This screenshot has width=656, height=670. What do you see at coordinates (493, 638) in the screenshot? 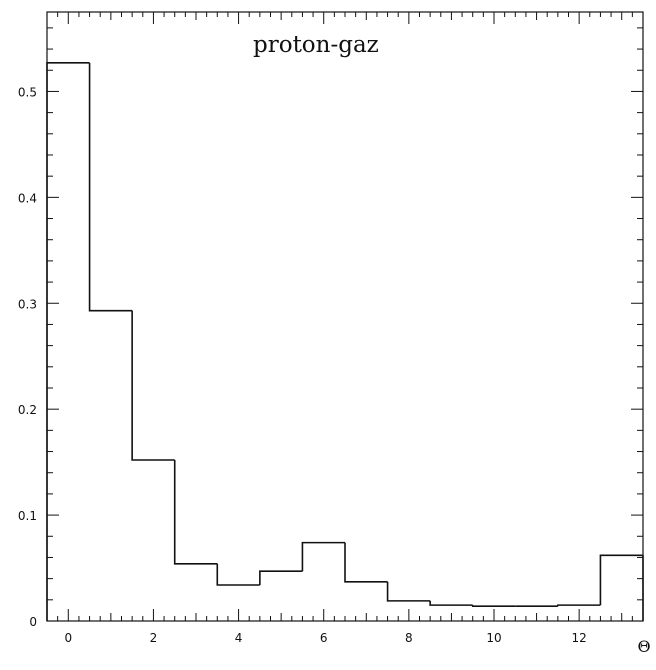
I see `x-tick-label: 10` at bounding box center [493, 638].